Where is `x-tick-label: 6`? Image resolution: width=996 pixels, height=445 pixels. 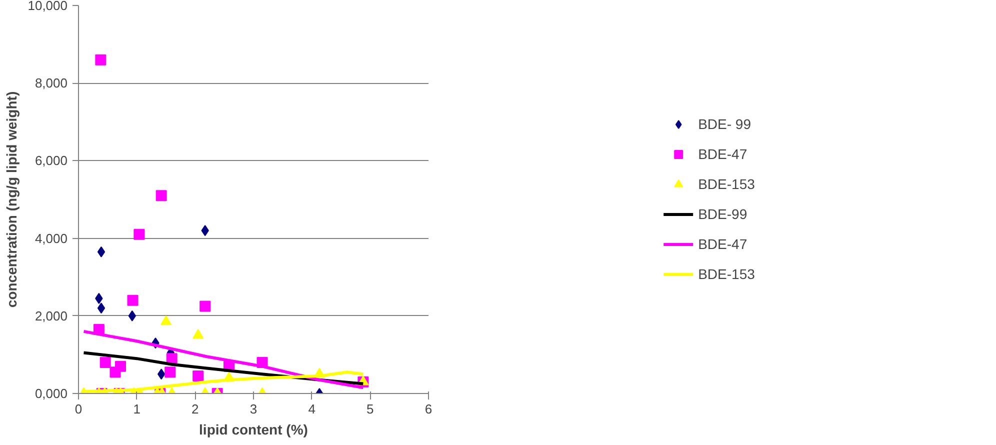
x-tick-label: 6 is located at coordinates (428, 409).